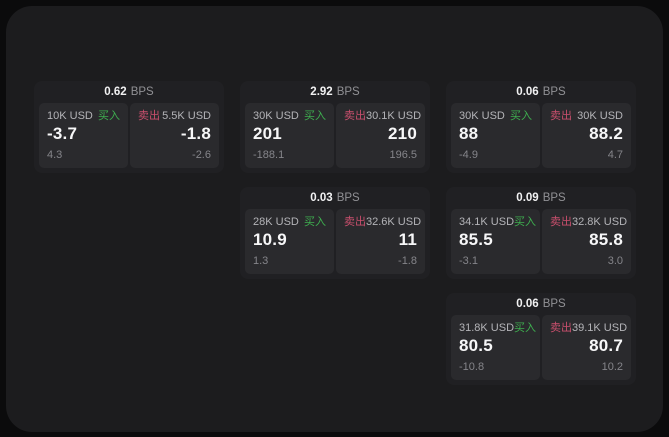  What do you see at coordinates (469, 133) in the screenshot?
I see `buy-price: 88` at bounding box center [469, 133].